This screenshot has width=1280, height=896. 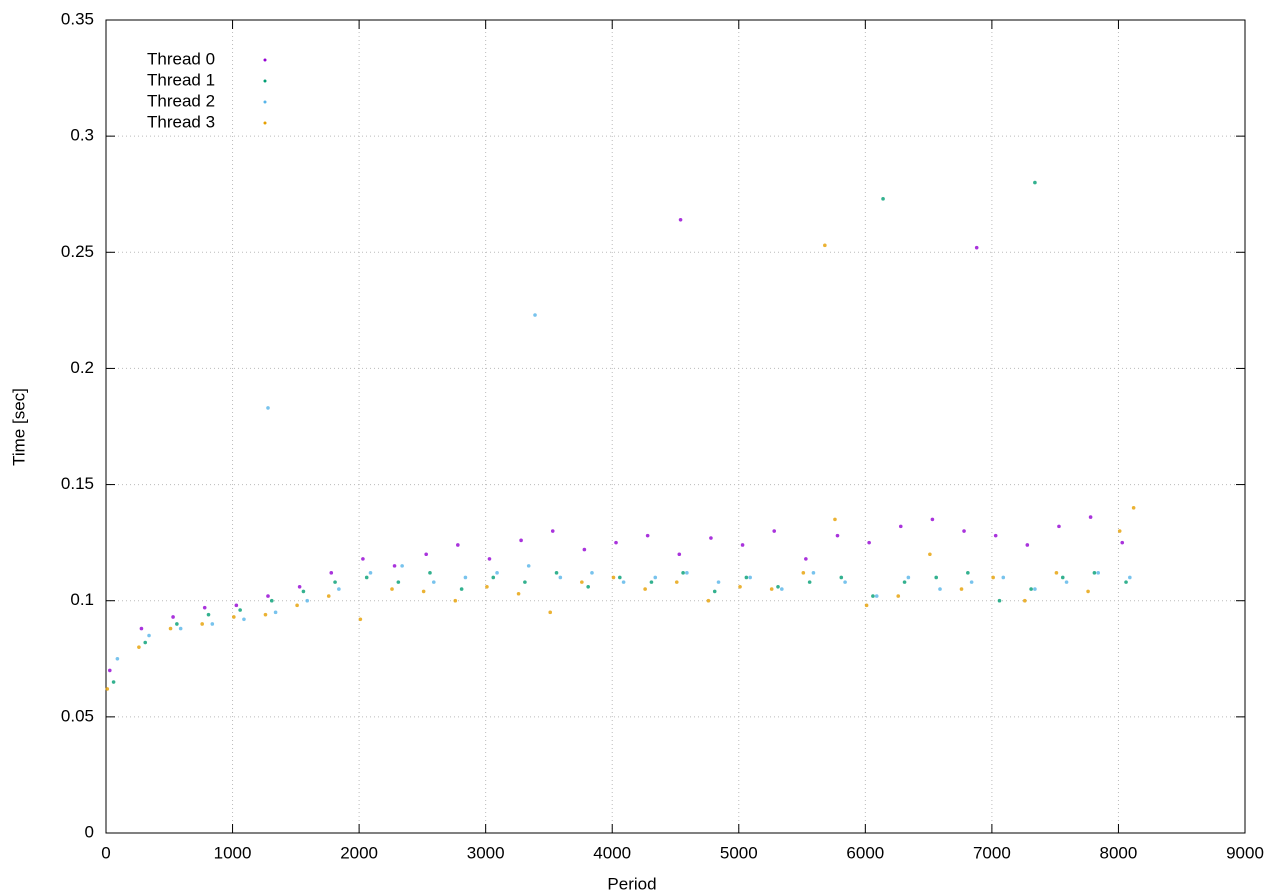 I want to click on y-tick-label: 0.2, so click(x=82, y=367).